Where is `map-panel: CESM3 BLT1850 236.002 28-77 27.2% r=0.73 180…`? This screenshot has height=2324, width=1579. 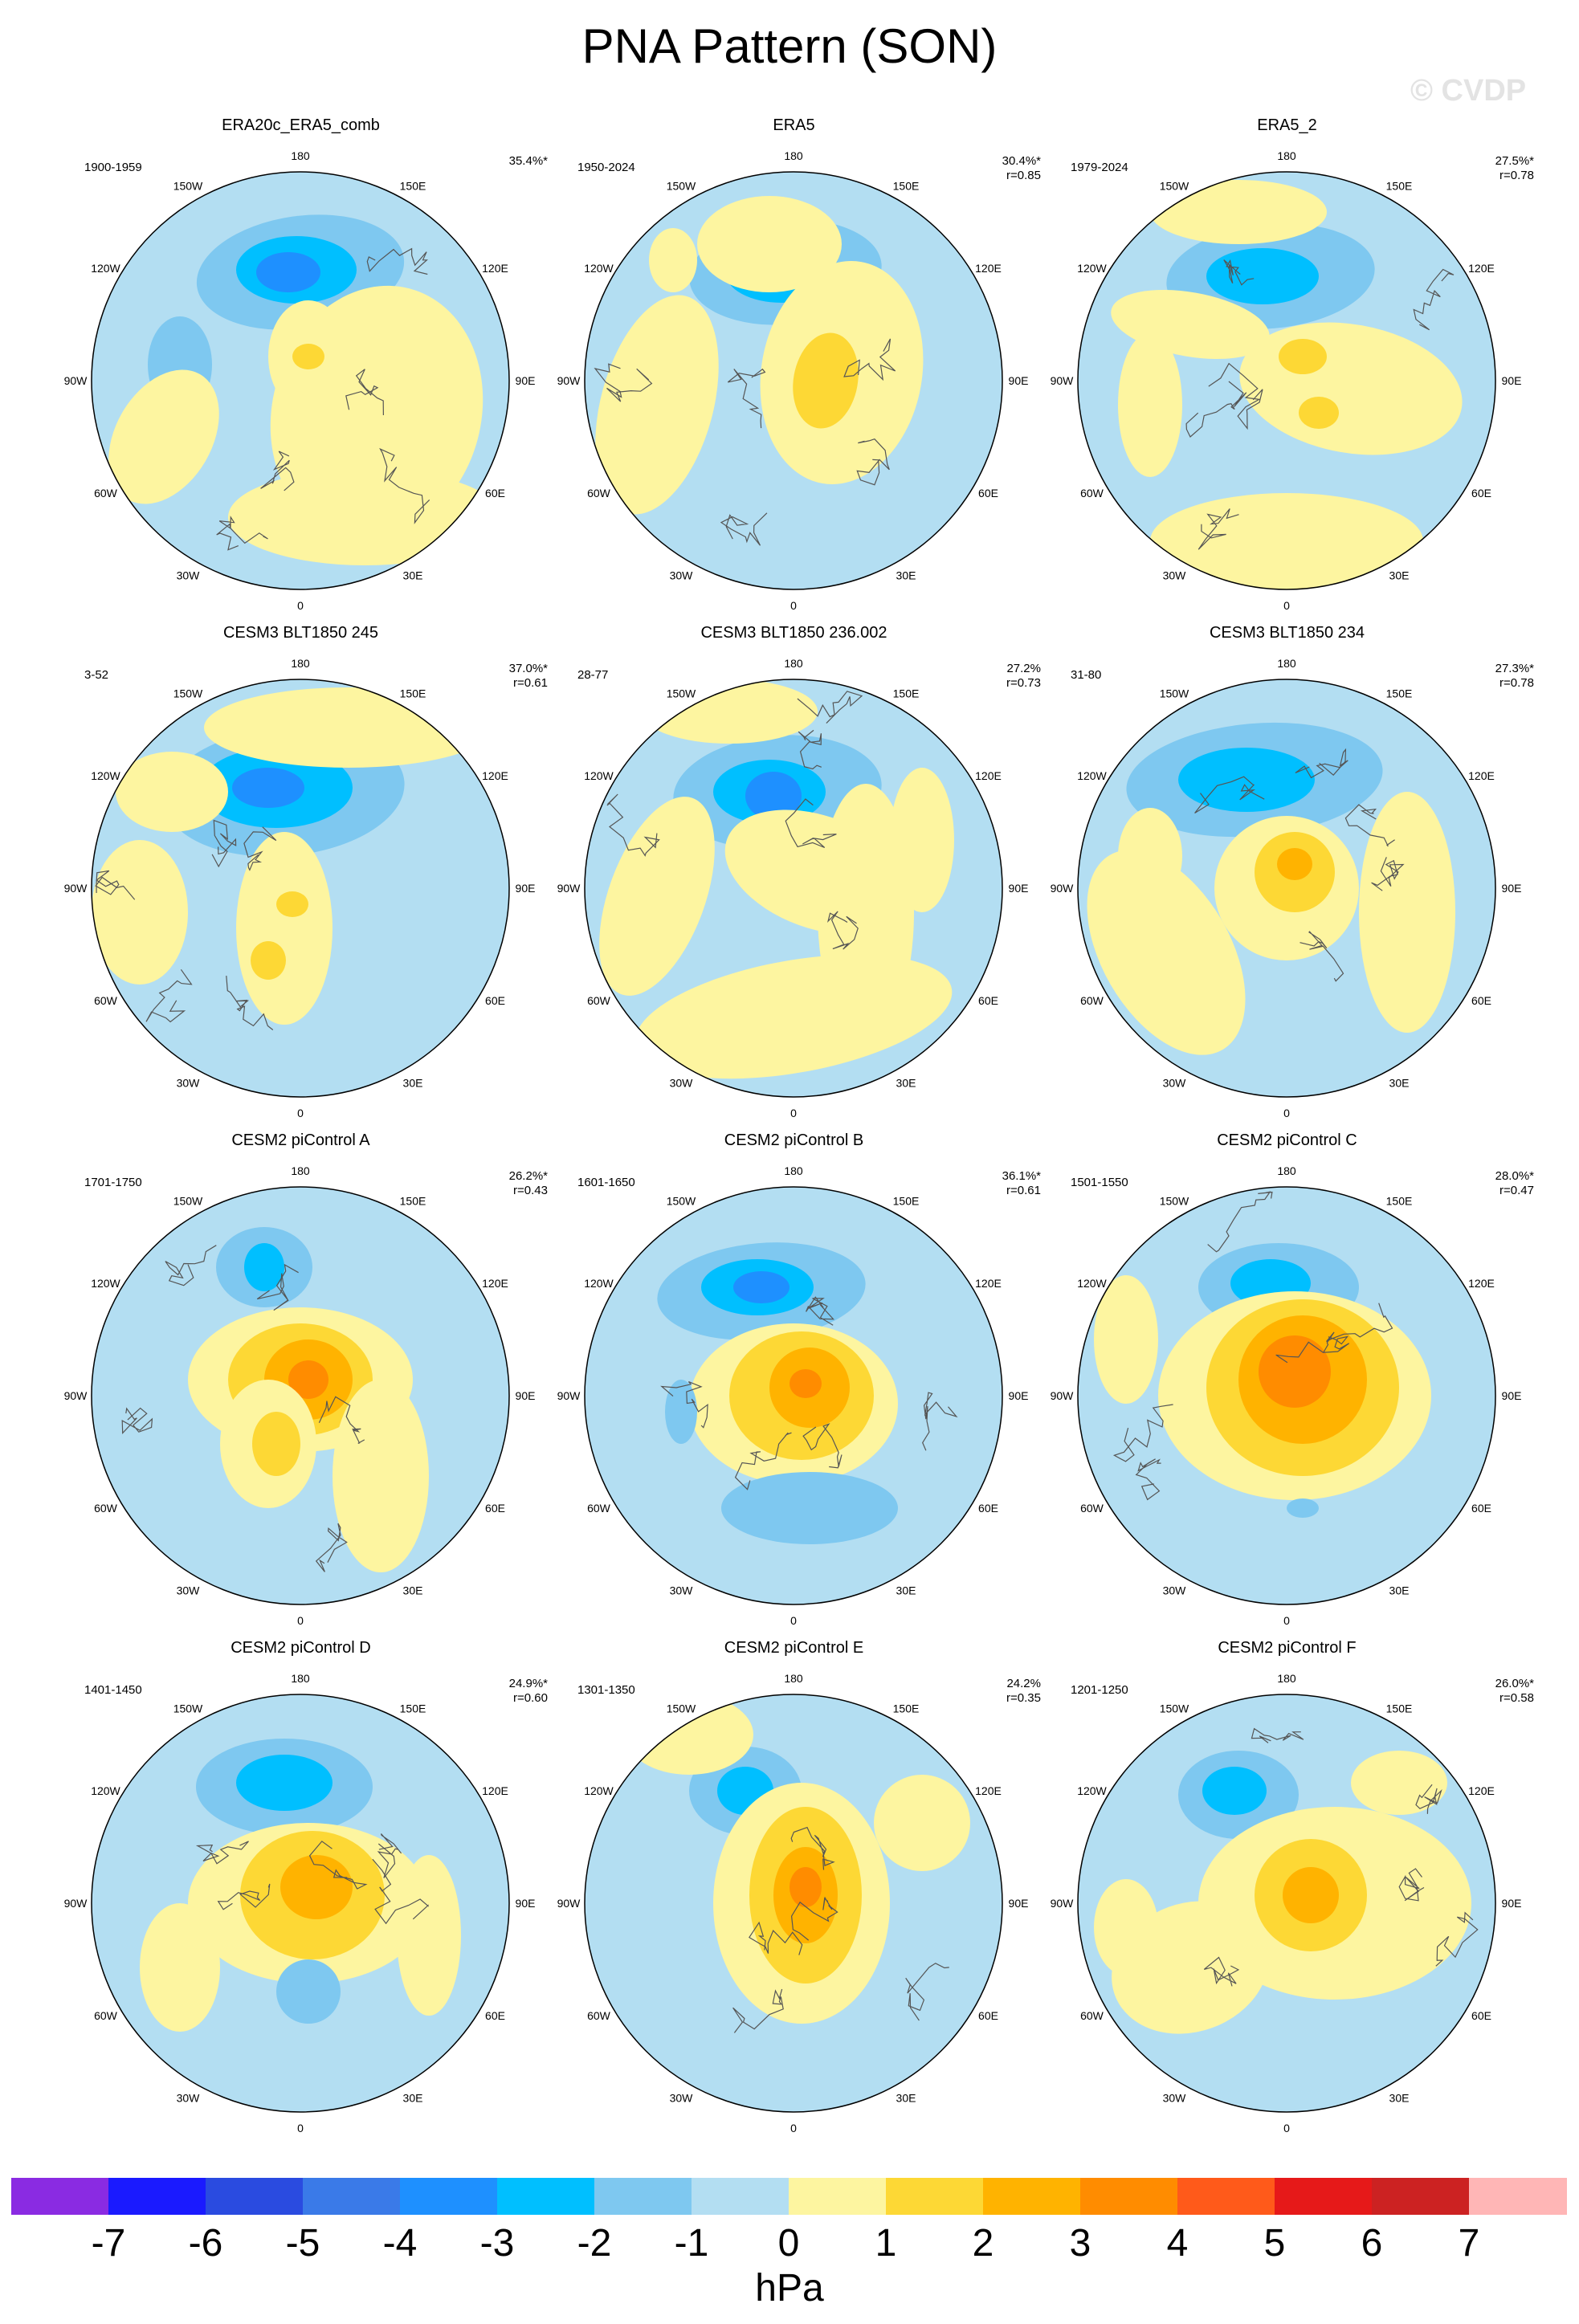 map-panel: CESM3 BLT1850 236.002 28-77 27.2% r=0.73 180… is located at coordinates (794, 876).